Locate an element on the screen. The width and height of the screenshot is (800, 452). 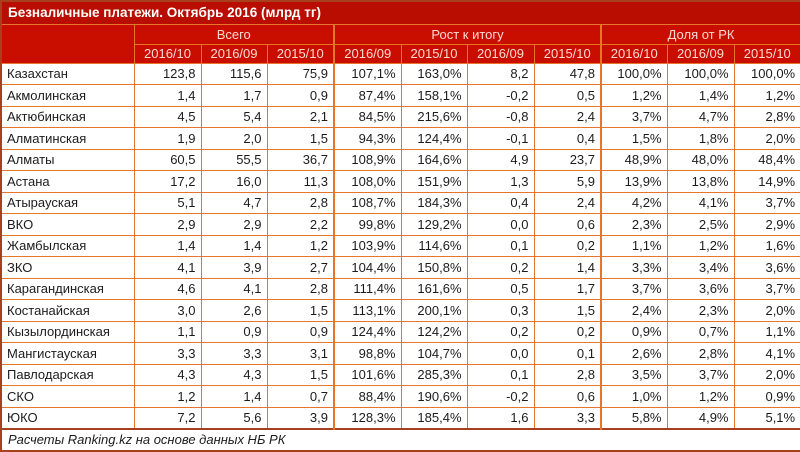
value-cell: 4,9 is located at coordinates (500, 159).